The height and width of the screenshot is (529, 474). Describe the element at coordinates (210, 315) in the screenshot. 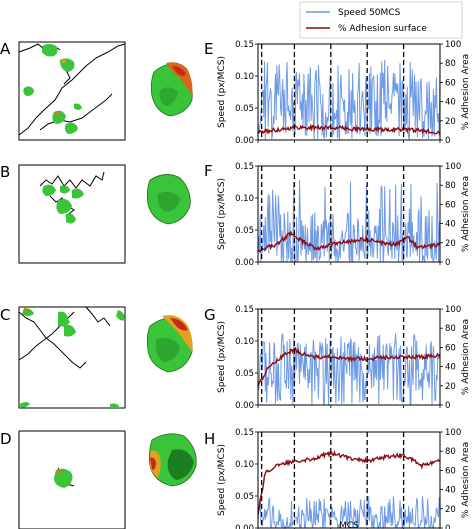

I see `panel-letter-g: G` at that location.